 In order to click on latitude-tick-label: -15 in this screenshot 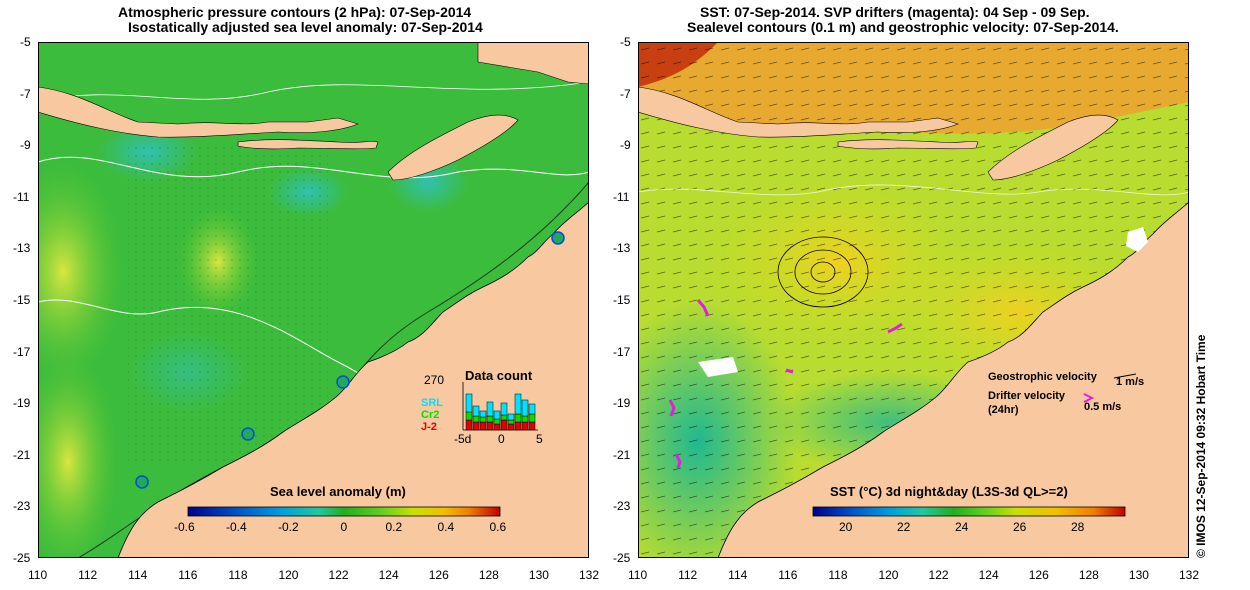, I will do `click(622, 300)`.